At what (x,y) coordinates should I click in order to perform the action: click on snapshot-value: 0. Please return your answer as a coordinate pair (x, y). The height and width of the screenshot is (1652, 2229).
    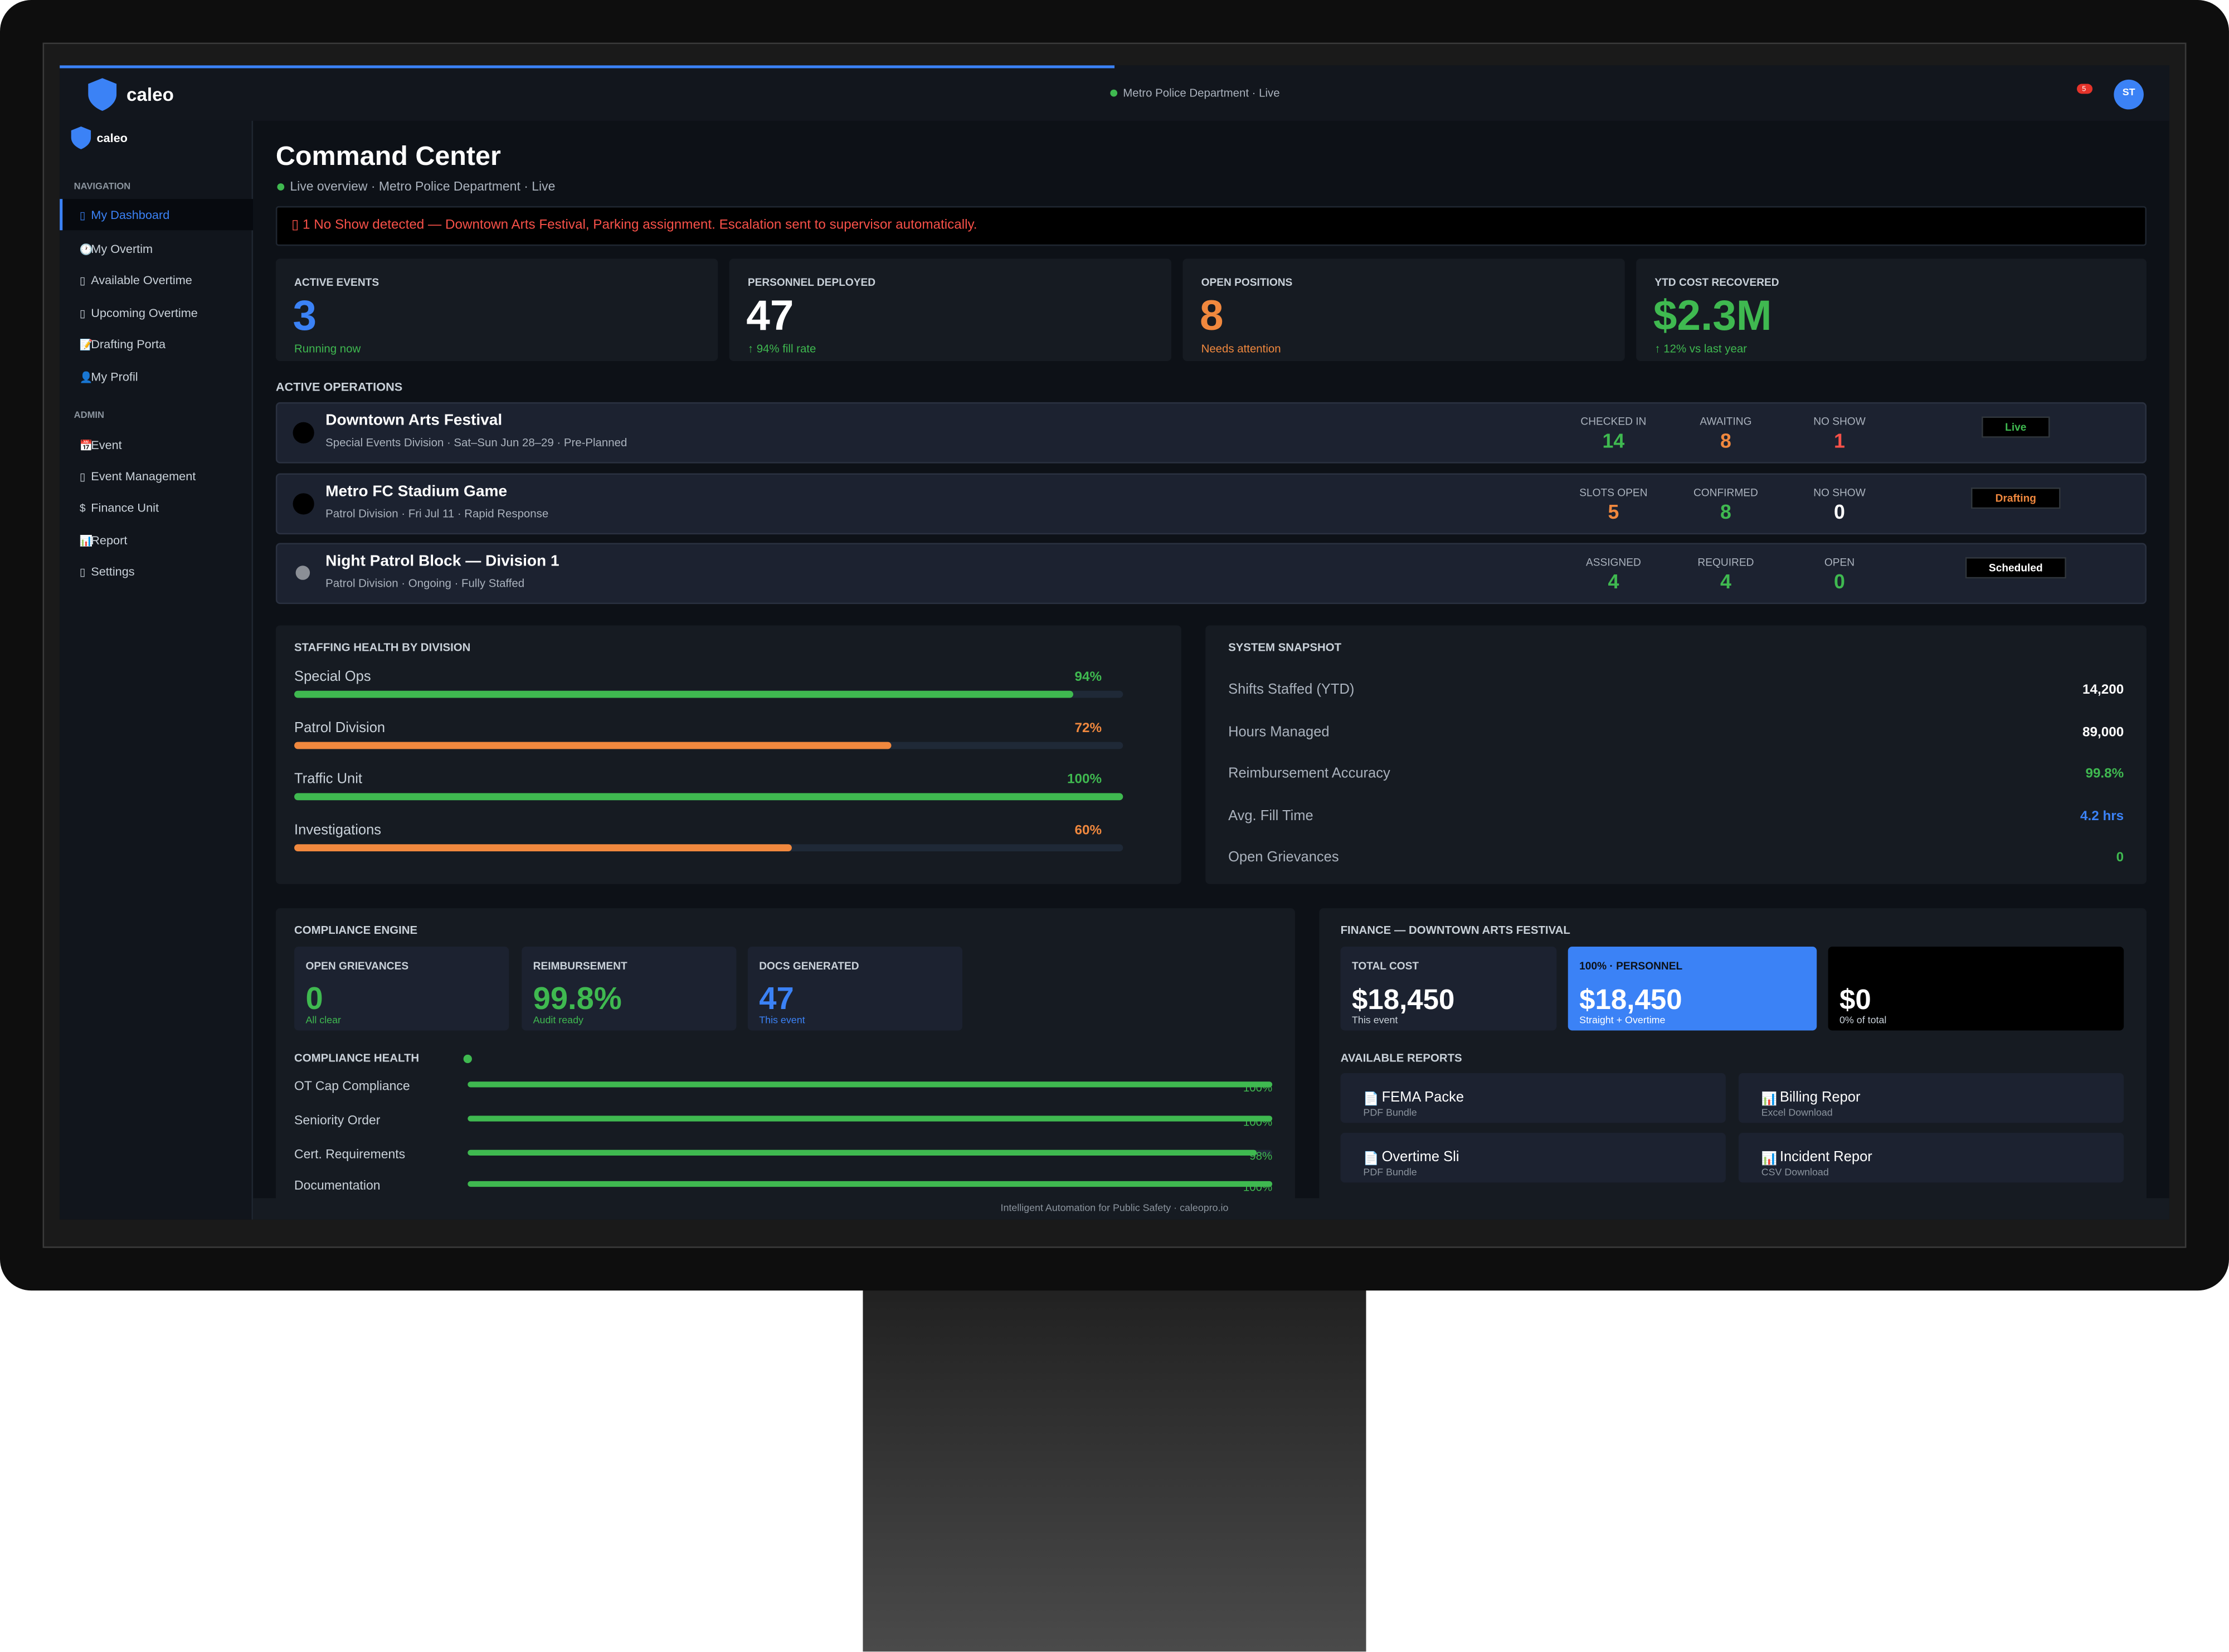
    Looking at the image, I should click on (2120, 858).